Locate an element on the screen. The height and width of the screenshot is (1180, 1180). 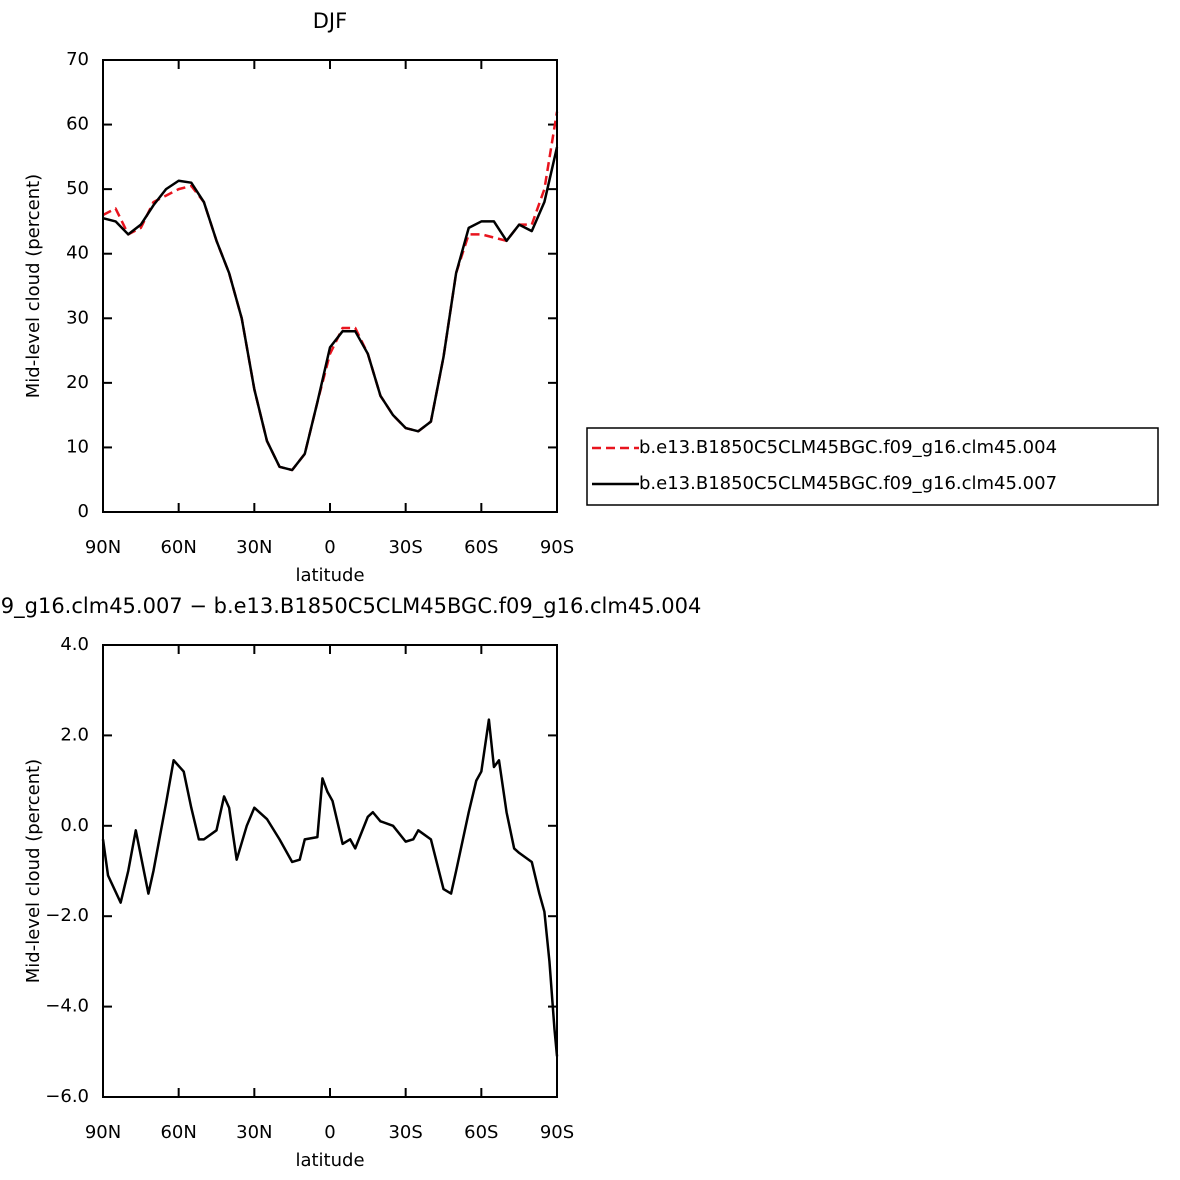
y-tick-label: 0.0 is located at coordinates (74, 825).